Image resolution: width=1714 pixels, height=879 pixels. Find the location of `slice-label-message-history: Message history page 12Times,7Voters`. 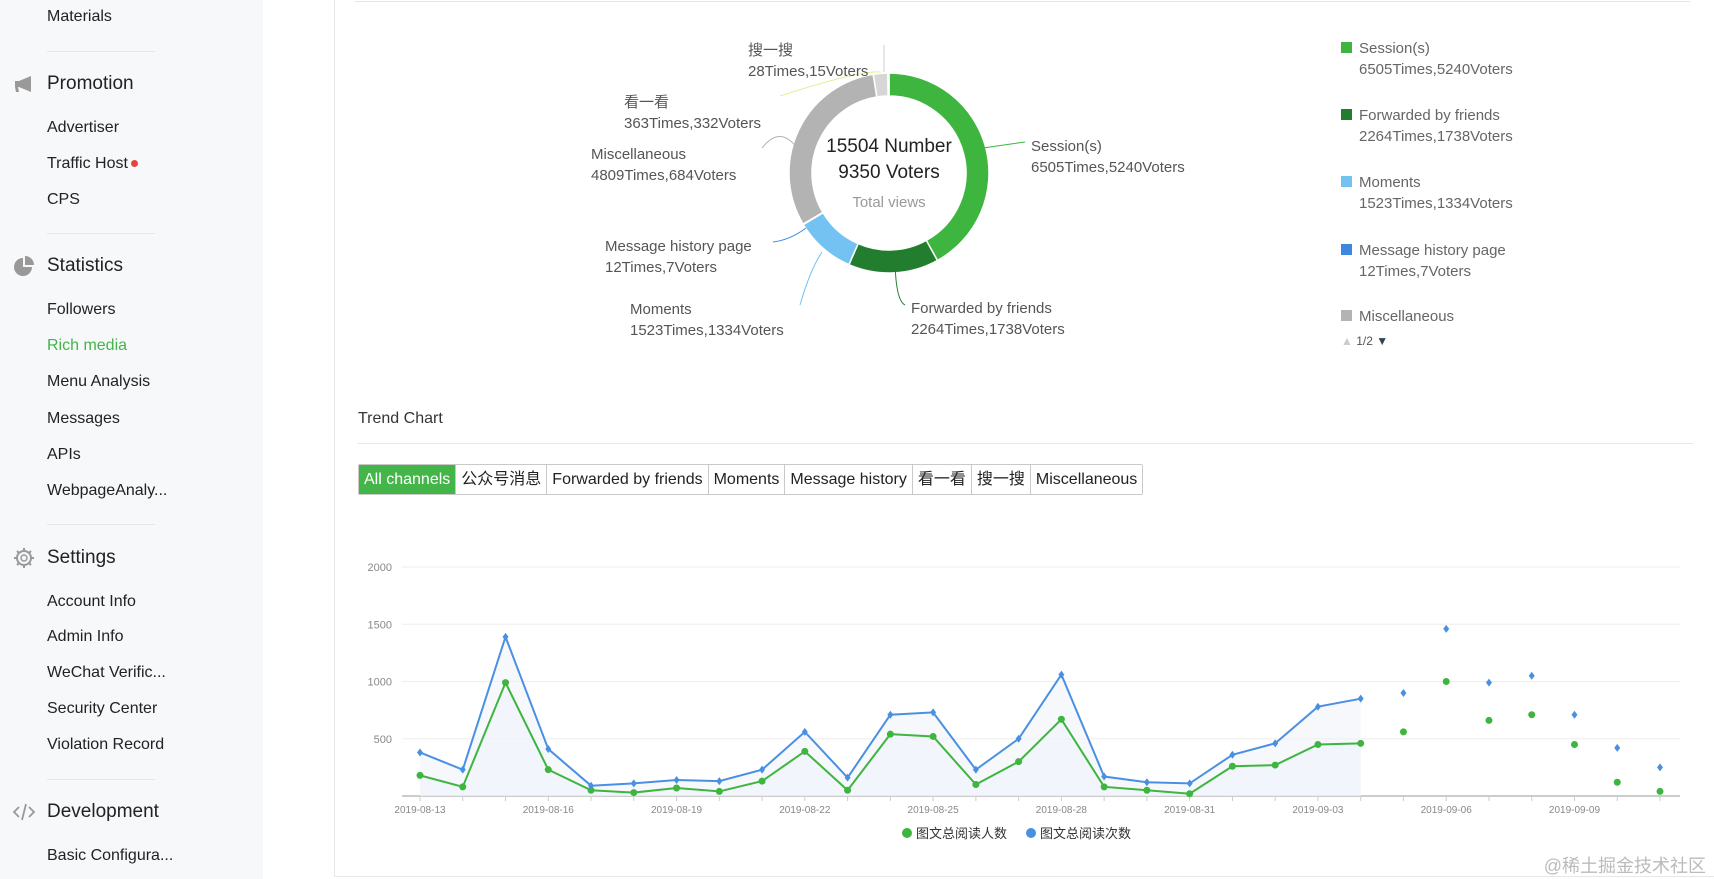

slice-label-message-history: Message history page 12Times,7Voters is located at coordinates (678, 257).